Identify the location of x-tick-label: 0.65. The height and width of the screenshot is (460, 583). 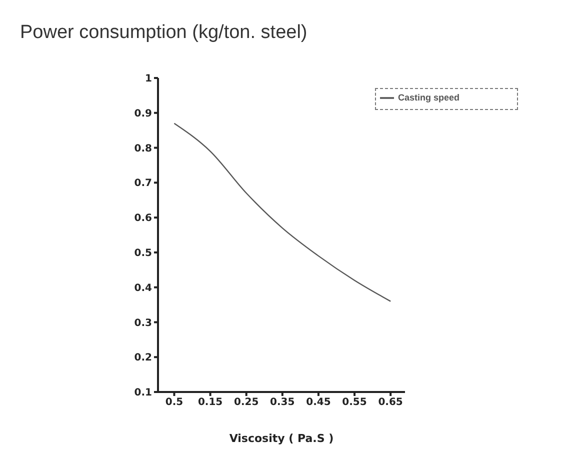
(390, 402).